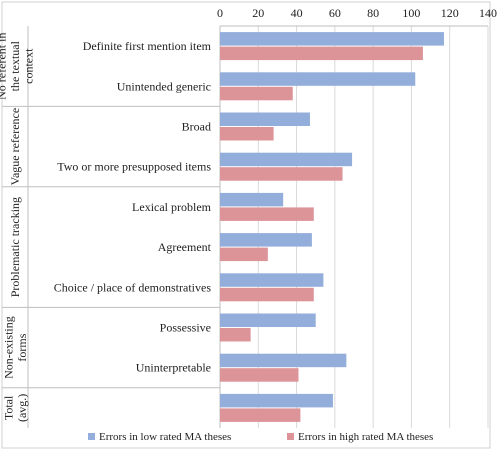 The width and height of the screenshot is (500, 455). What do you see at coordinates (133, 287) in the screenshot?
I see `category-label: Choice / place of demonstratives` at bounding box center [133, 287].